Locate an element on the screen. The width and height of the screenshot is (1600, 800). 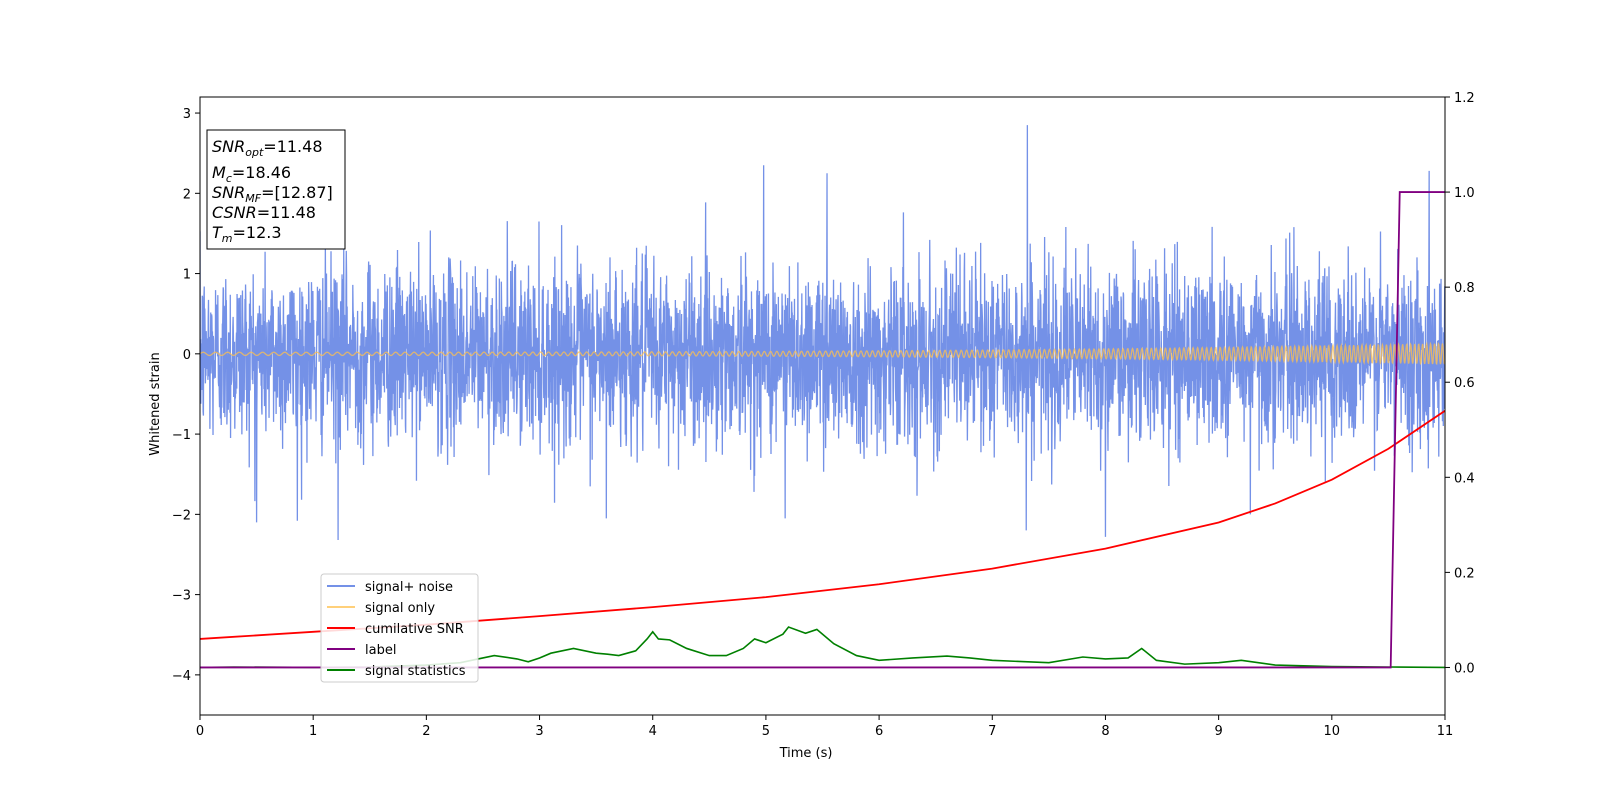
x-tick-label: 4 is located at coordinates (653, 731).